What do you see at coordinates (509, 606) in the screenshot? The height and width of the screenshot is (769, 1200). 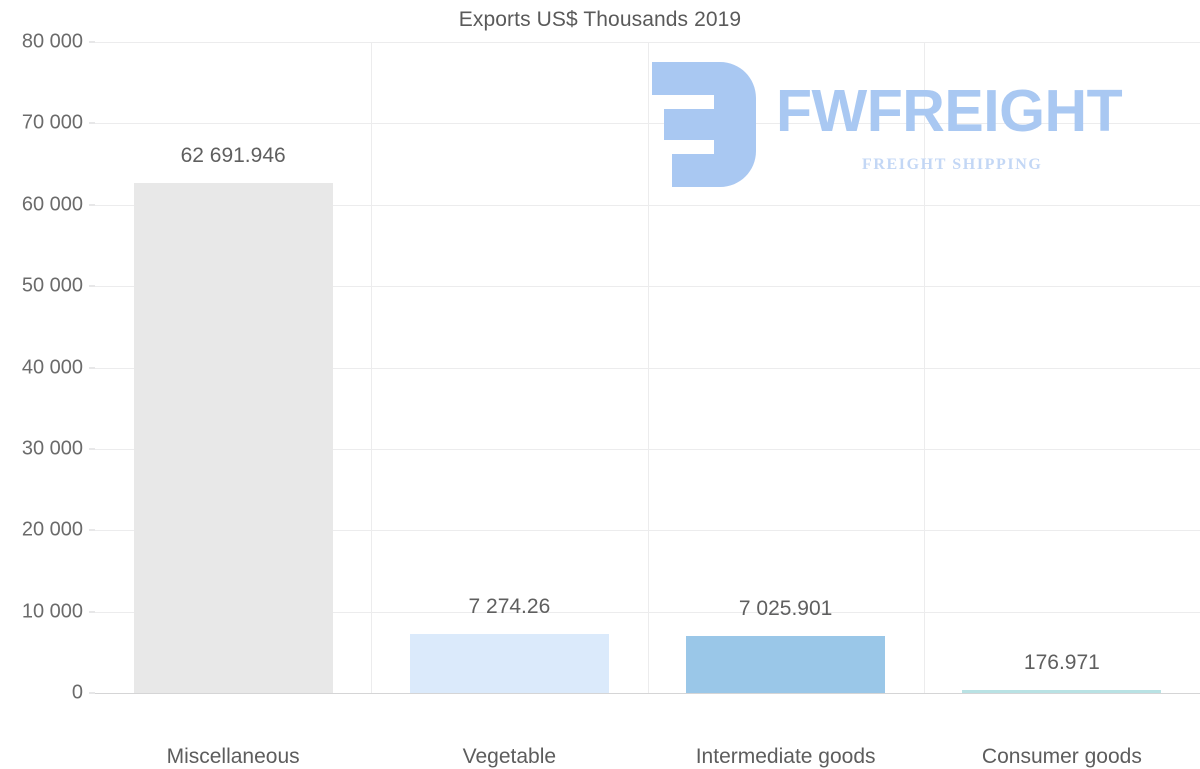 I see `bar-value-label: 7 274.26` at bounding box center [509, 606].